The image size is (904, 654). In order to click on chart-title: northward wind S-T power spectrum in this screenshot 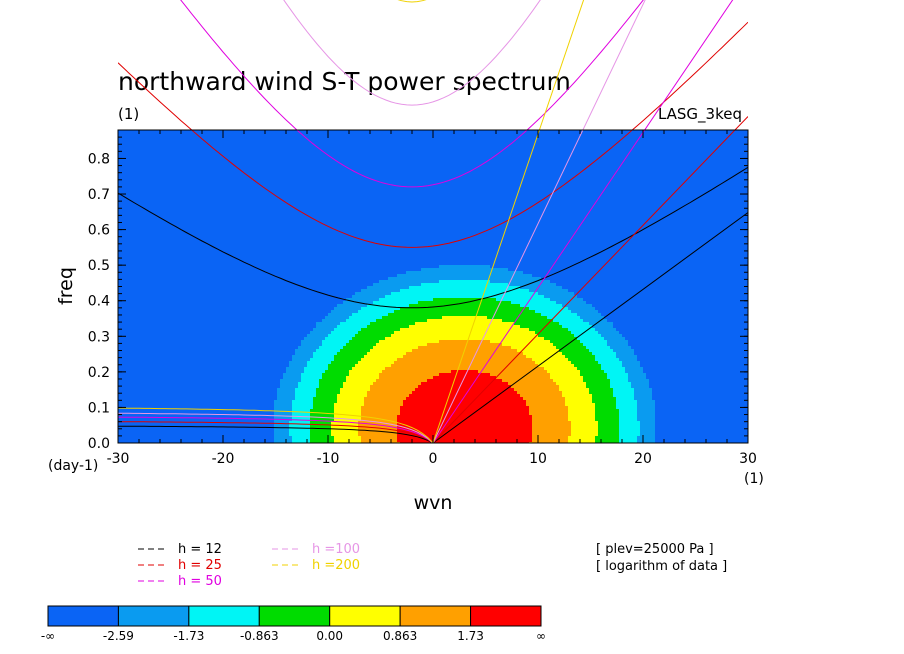, I will do `click(344, 81)`.